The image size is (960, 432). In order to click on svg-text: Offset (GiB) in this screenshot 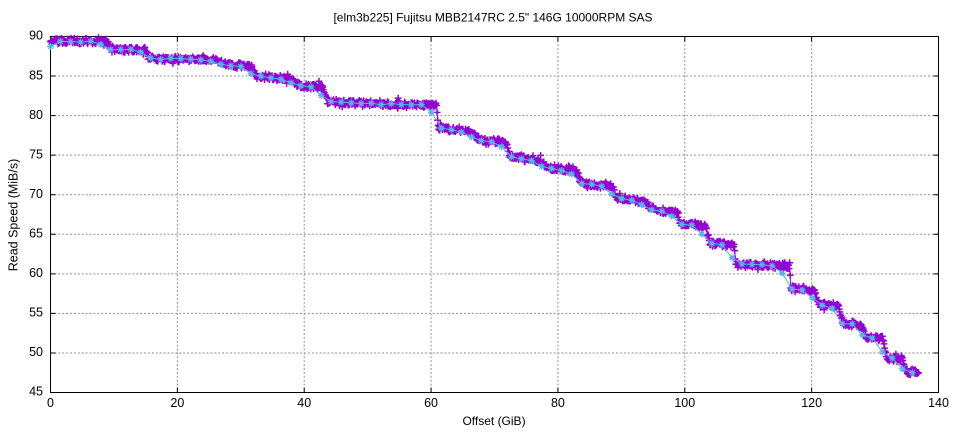, I will do `click(493, 421)`.